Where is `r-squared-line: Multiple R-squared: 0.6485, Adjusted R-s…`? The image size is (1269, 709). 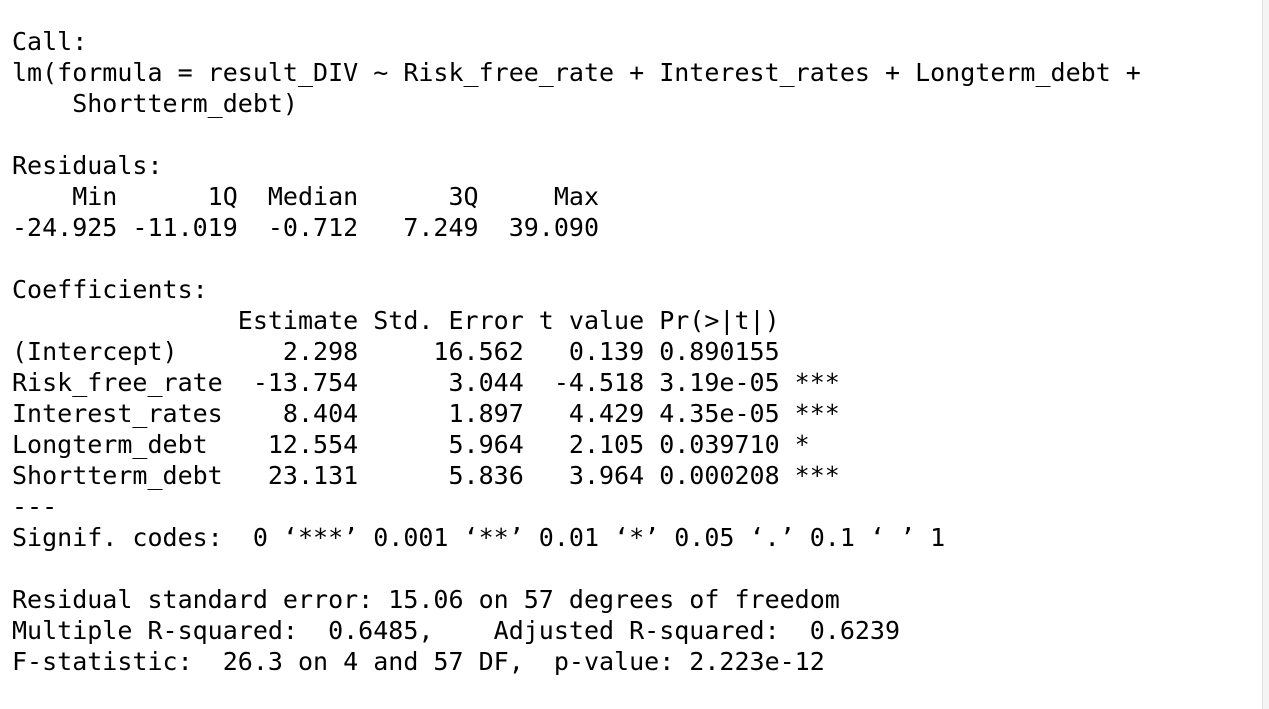
r-squared-line: Multiple R-squared: 0.6485, Adjusted R-s… is located at coordinates (464, 630).